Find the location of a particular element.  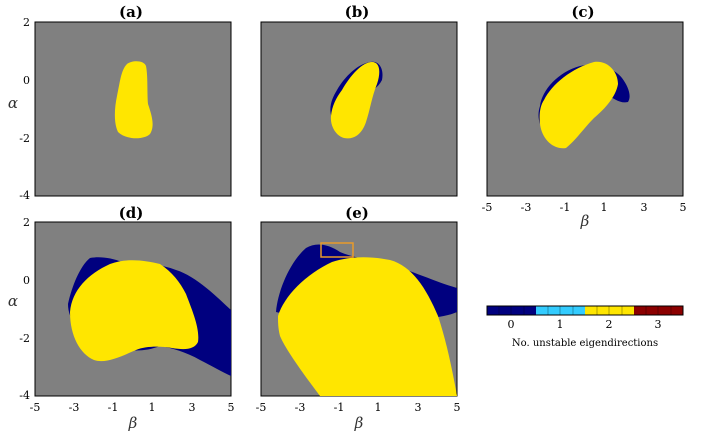

panel-b: (b) is located at coordinates (359, 100).